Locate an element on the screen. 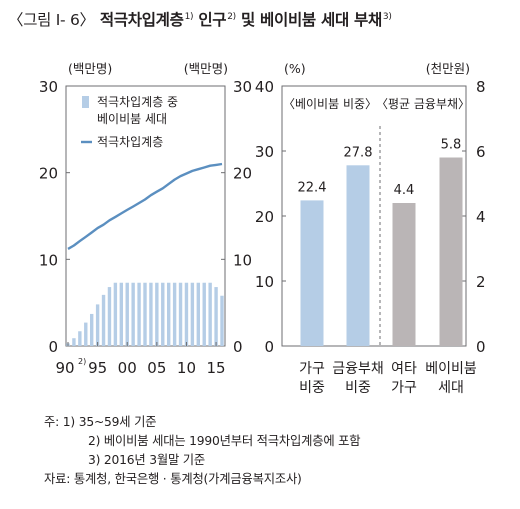 The width and height of the screenshot is (520, 509). bar-value-label: 27.8 is located at coordinates (358, 152).